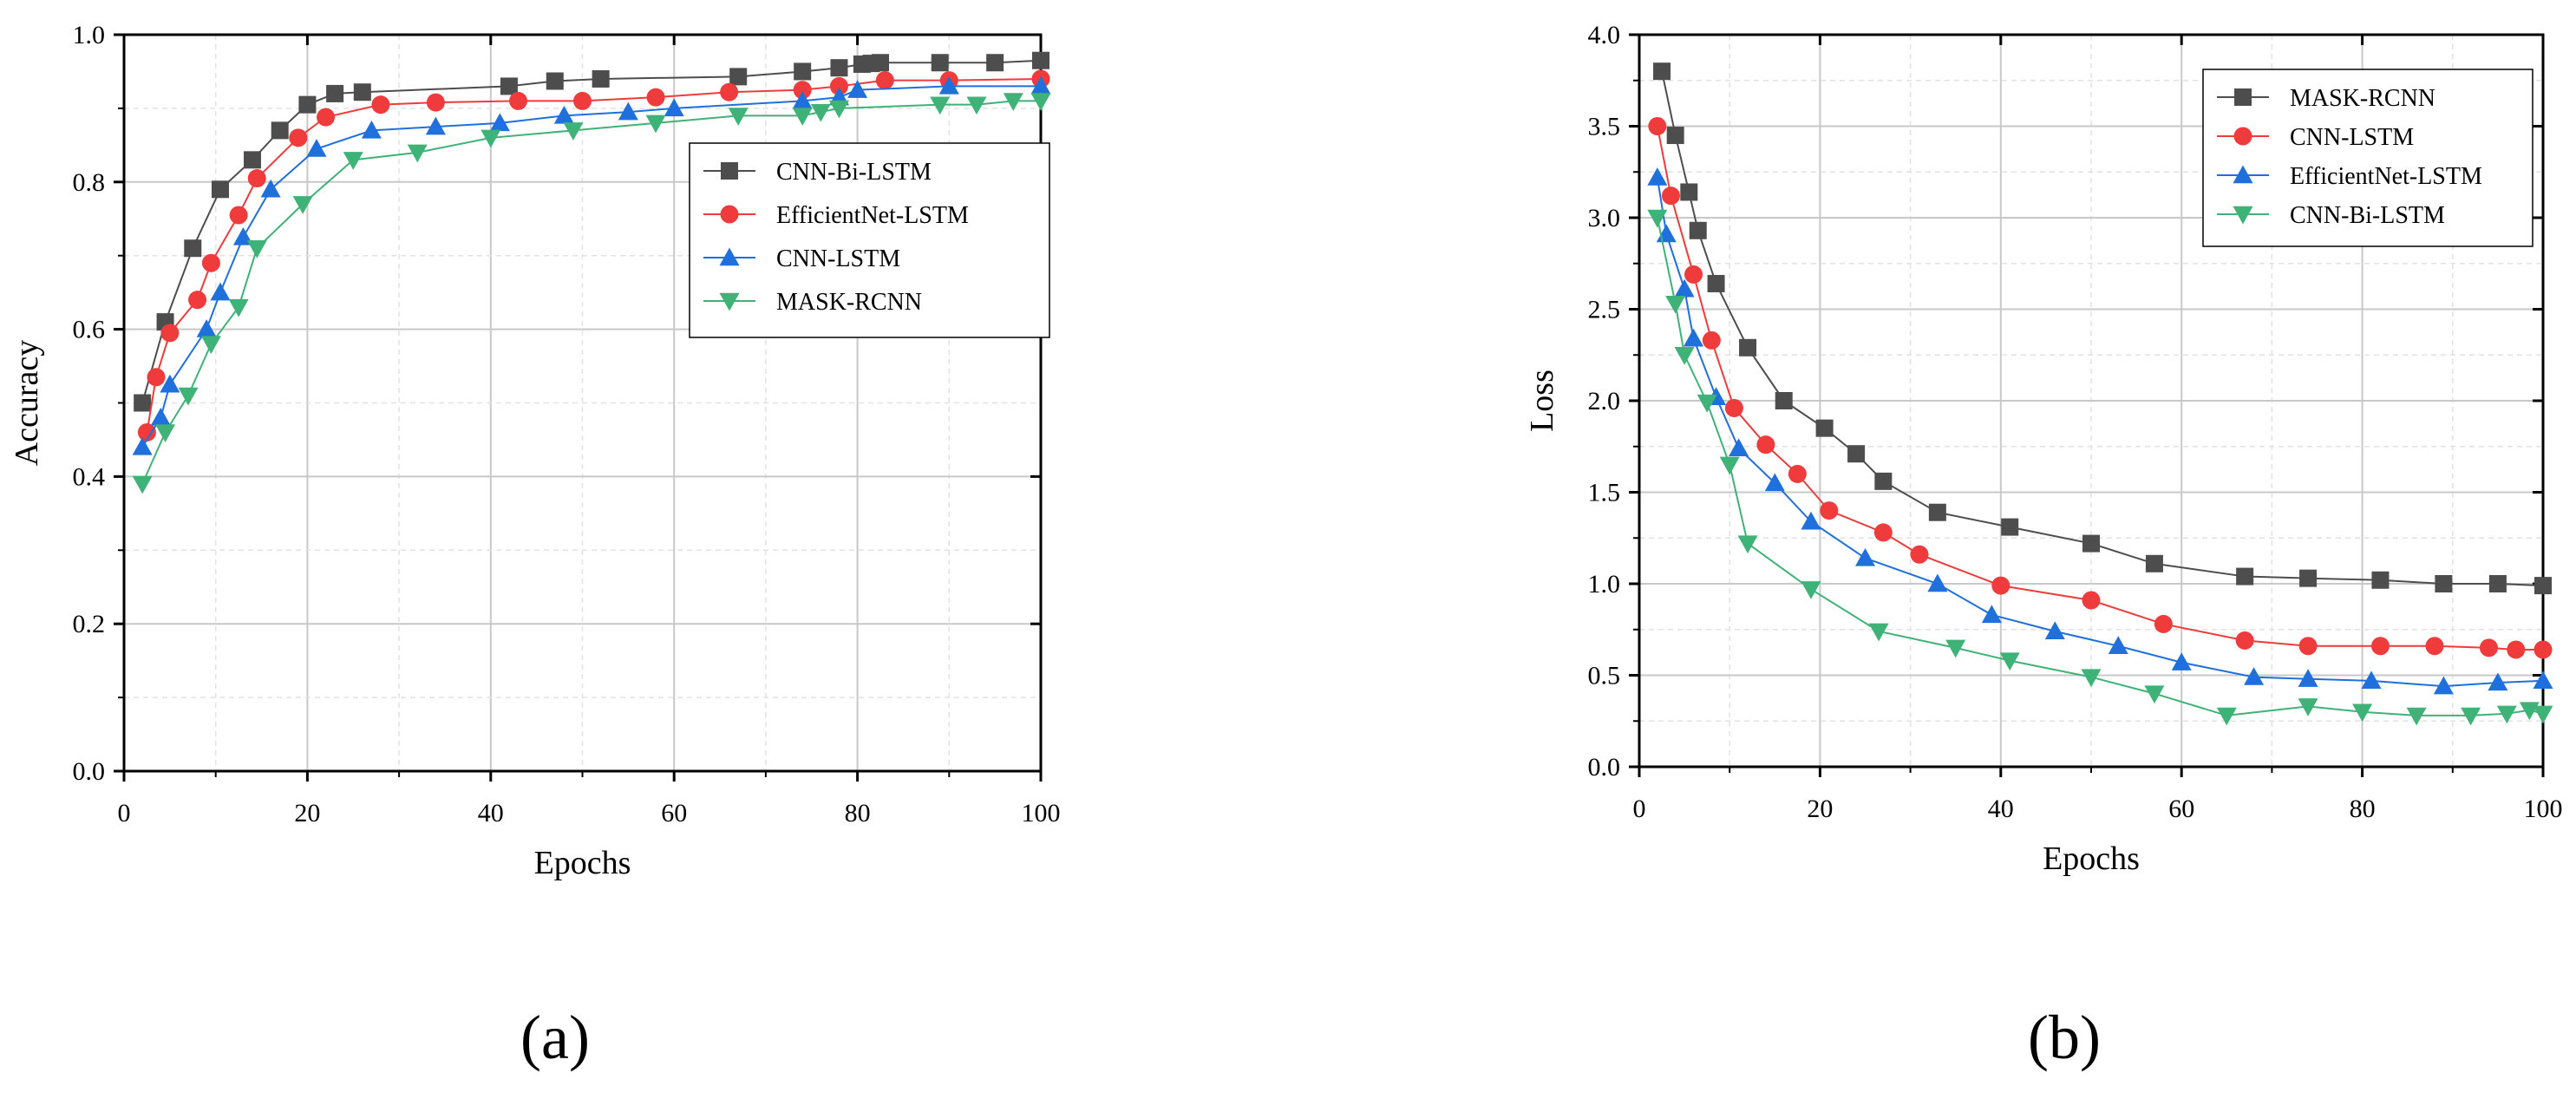 The height and width of the screenshot is (1099, 2576). What do you see at coordinates (1604, 401) in the screenshot?
I see `loss-y-tick-label: 2.0` at bounding box center [1604, 401].